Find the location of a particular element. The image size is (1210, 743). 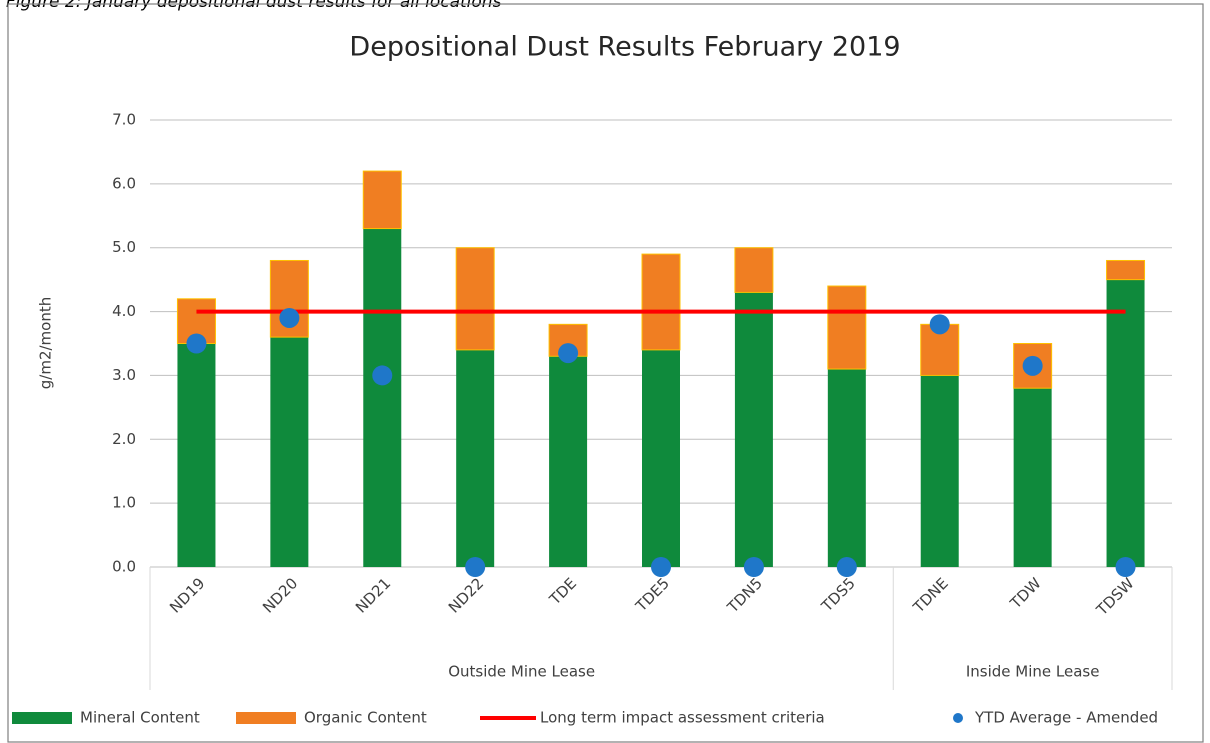

x-tick-label: TDN5 is located at coordinates (744, 595).